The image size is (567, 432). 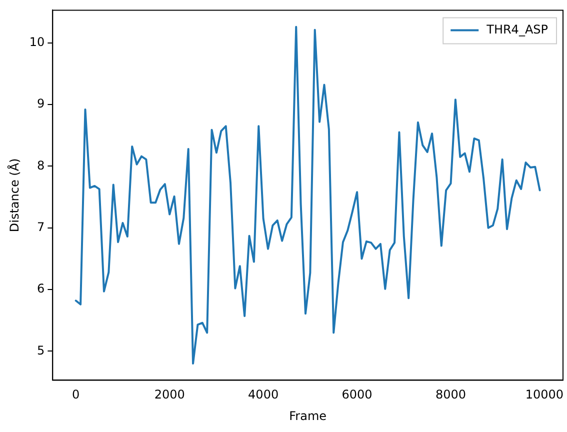 What do you see at coordinates (263, 395) in the screenshot?
I see `x-tick-label: 4000` at bounding box center [263, 395].